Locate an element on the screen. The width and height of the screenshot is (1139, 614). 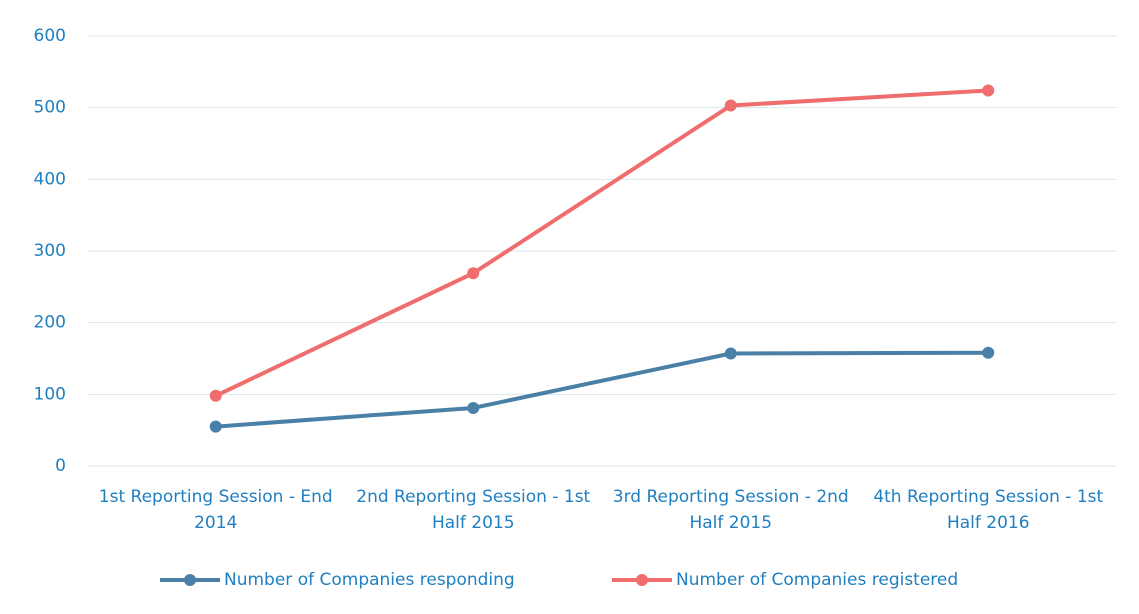
x-tick-label: 4th Reporting Session - 1st Half 2016 is located at coordinates (988, 510).